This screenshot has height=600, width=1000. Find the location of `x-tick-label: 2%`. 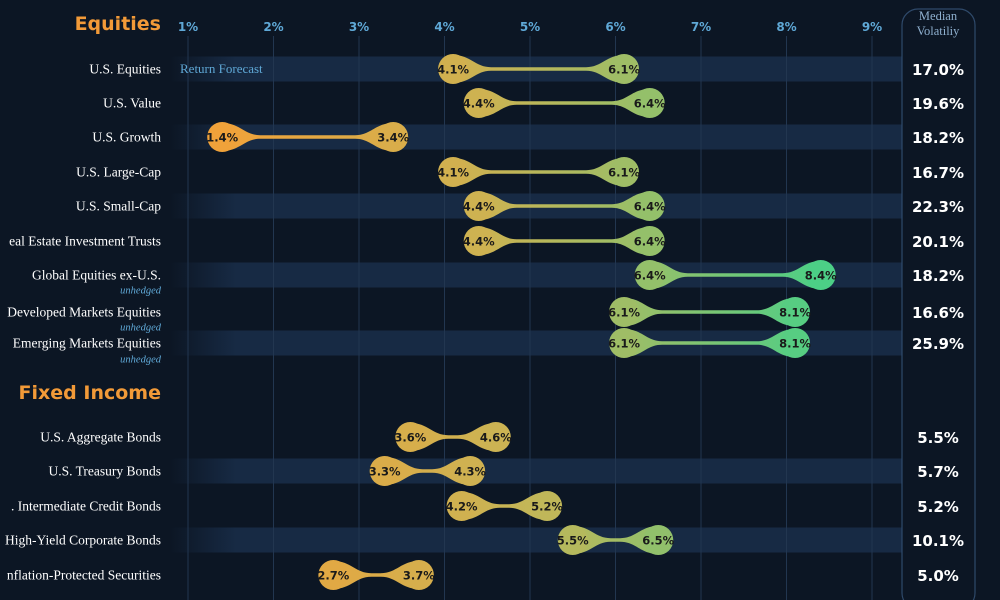

x-tick-label: 2% is located at coordinates (273, 27).